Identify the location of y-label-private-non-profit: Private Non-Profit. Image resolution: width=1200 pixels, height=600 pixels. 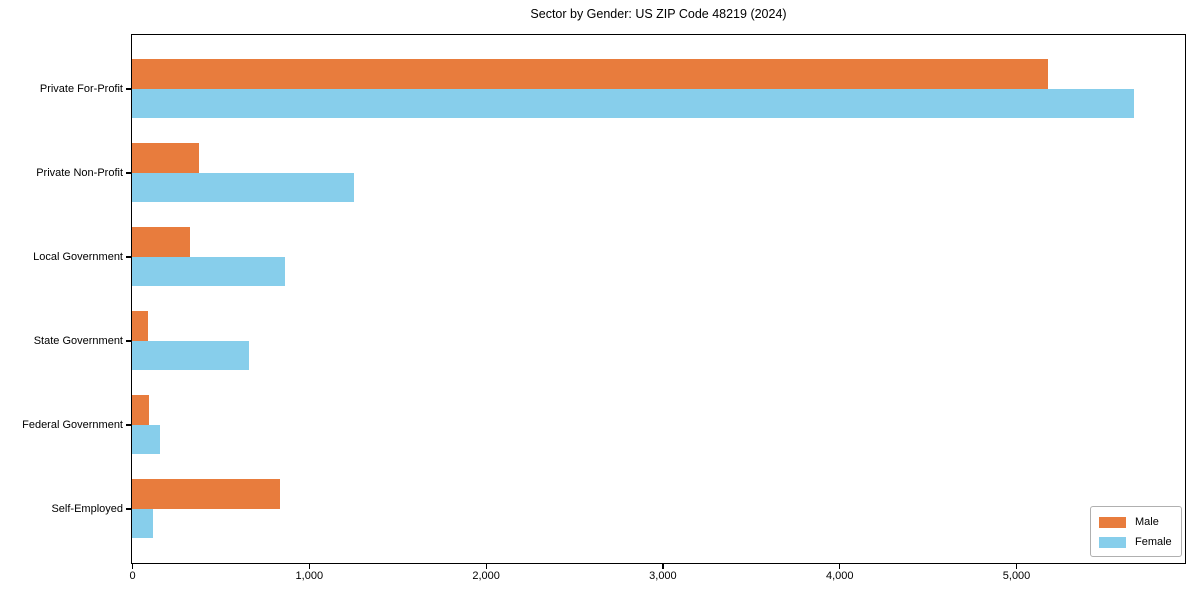
(79, 173).